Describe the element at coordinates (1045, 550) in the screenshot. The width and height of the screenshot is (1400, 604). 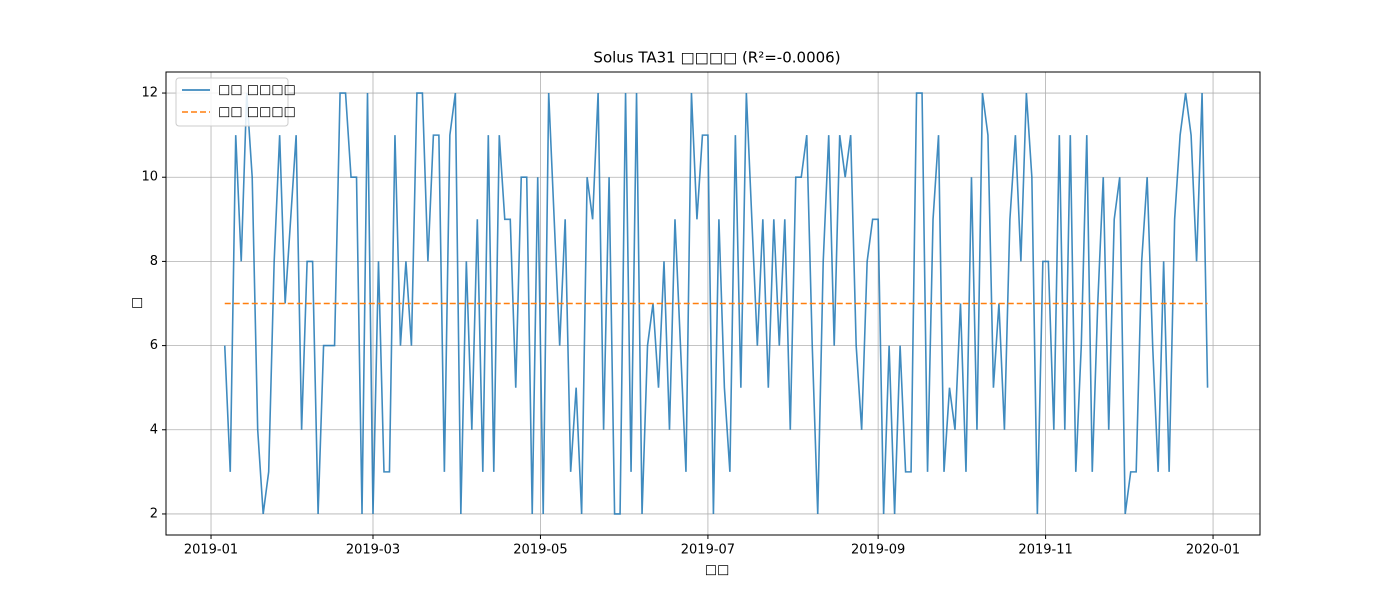
I see `x-tick-label: 2019-11` at that location.